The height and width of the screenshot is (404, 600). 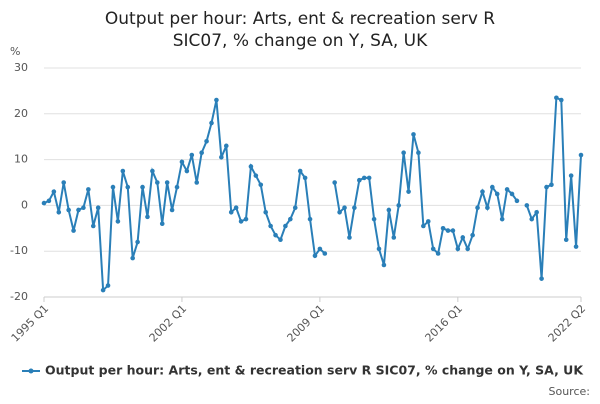 I want to click on x-tick-label: 2022 Q2, so click(x=567, y=323).